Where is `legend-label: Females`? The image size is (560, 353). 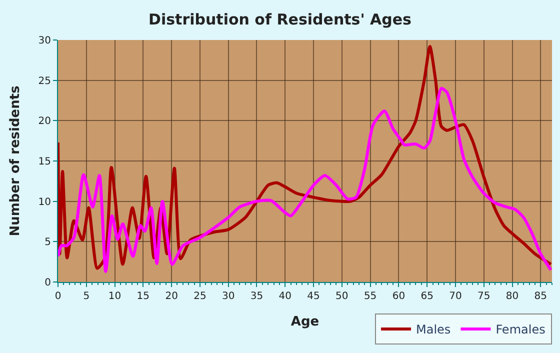
legend-label: Females is located at coordinates (521, 329).